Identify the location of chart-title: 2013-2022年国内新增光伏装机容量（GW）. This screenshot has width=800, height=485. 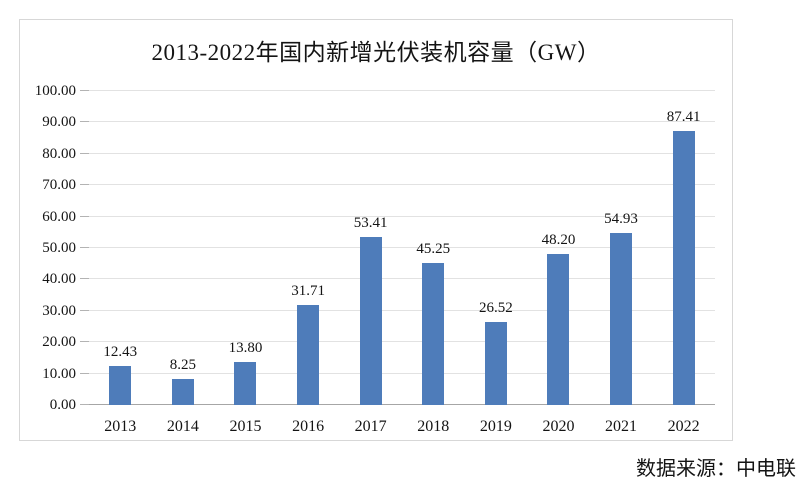
(376, 52).